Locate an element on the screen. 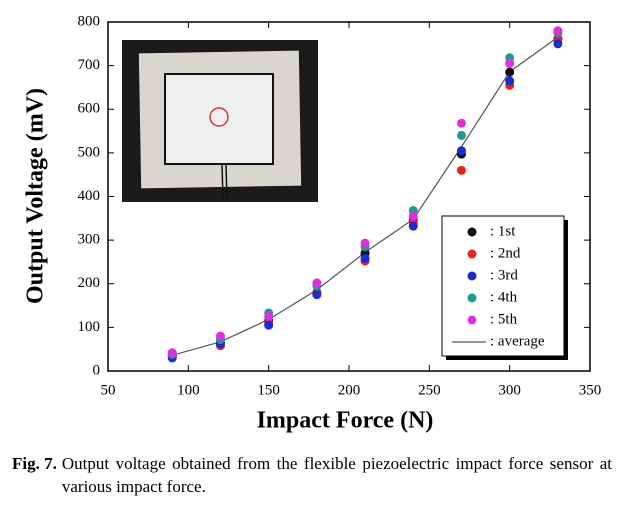 The image size is (628, 516). x-tick-label: 150 is located at coordinates (268, 390).